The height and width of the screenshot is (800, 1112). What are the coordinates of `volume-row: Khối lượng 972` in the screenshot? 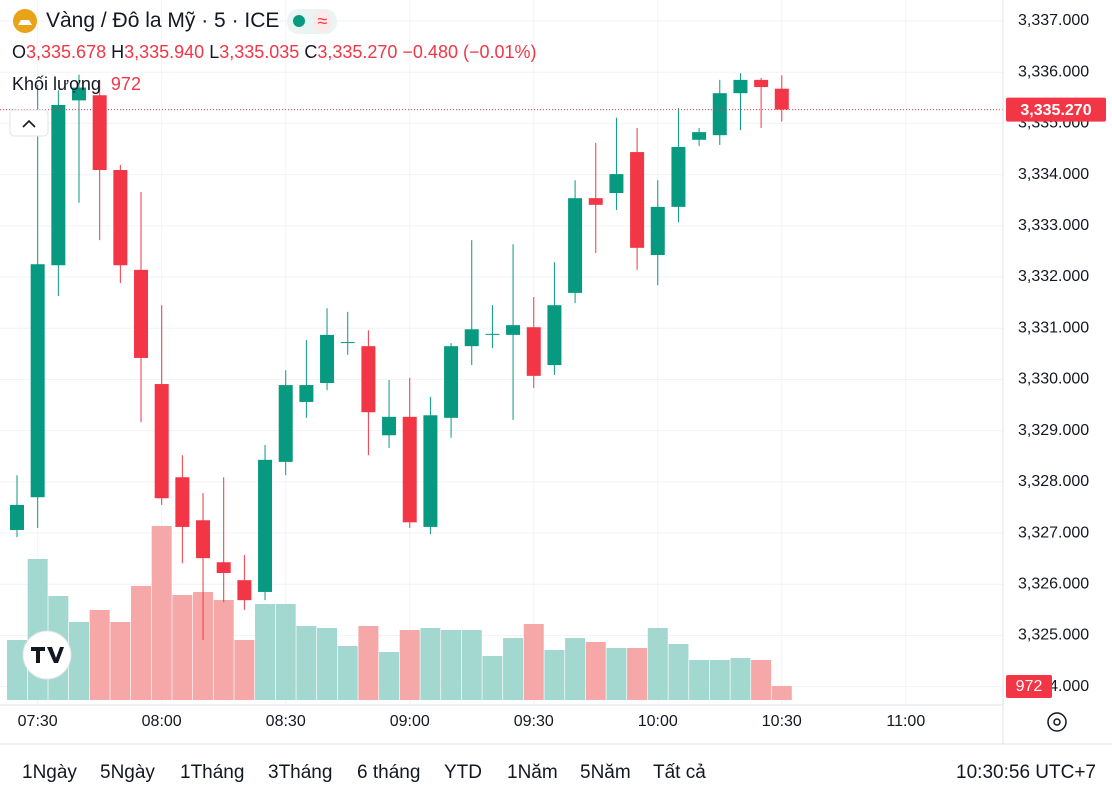 It's located at (76, 84).